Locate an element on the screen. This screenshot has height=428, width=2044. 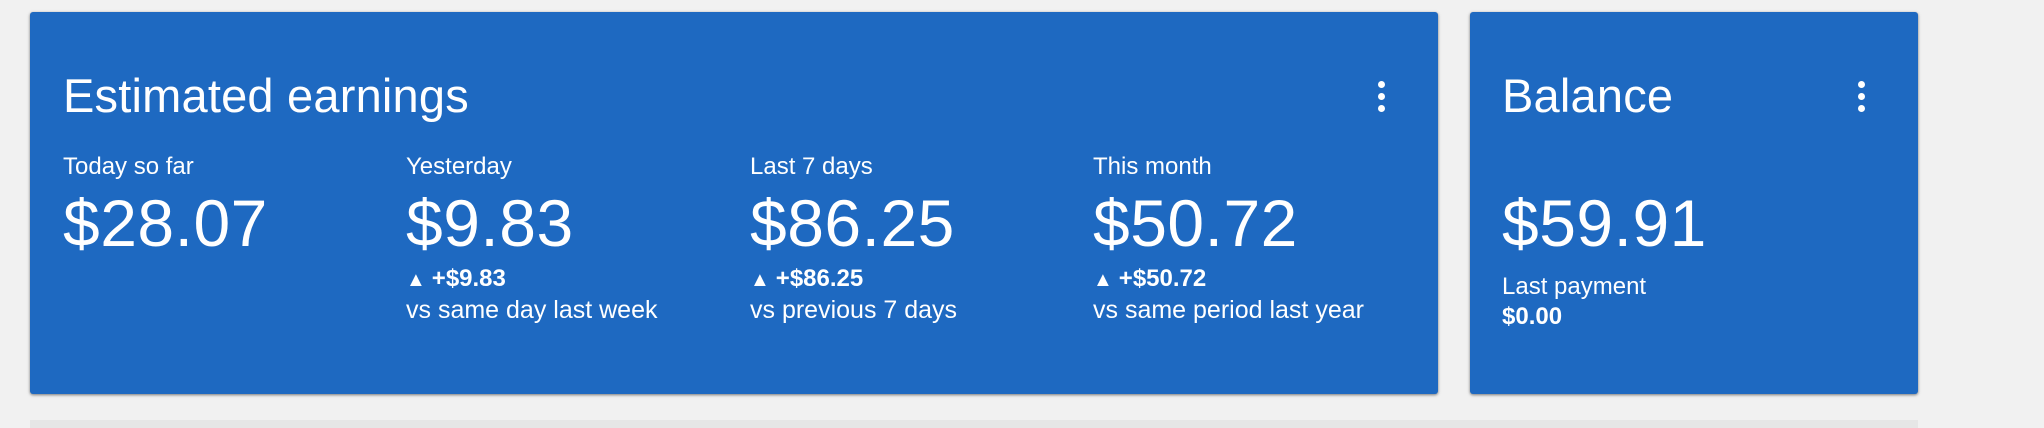
metric-label: Last 7 days is located at coordinates (811, 166).